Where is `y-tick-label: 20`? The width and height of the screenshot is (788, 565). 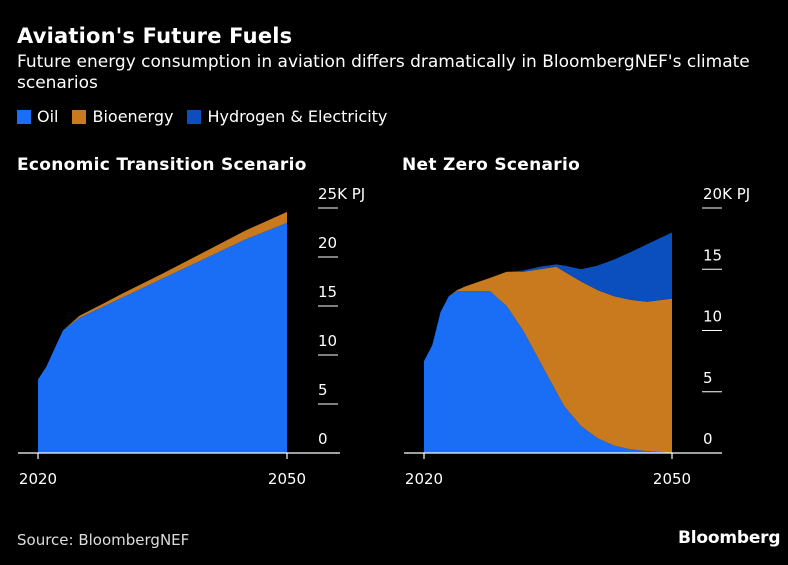
y-tick-label: 20 is located at coordinates (327, 243).